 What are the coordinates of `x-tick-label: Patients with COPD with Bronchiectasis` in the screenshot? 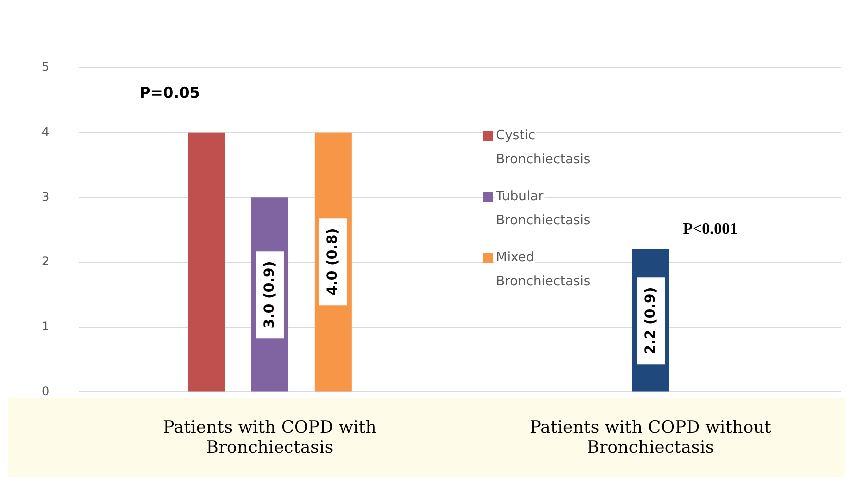 It's located at (270, 438).